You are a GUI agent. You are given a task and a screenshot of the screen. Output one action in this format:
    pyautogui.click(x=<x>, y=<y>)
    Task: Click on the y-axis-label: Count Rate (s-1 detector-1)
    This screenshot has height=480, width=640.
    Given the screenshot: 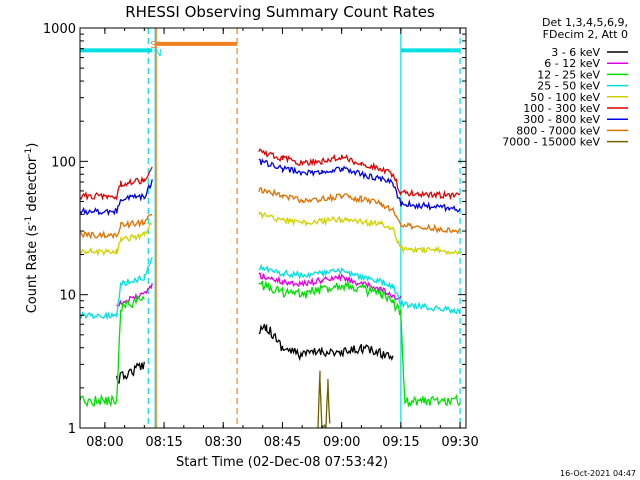 What is the action you would take?
    pyautogui.click(x=32, y=228)
    